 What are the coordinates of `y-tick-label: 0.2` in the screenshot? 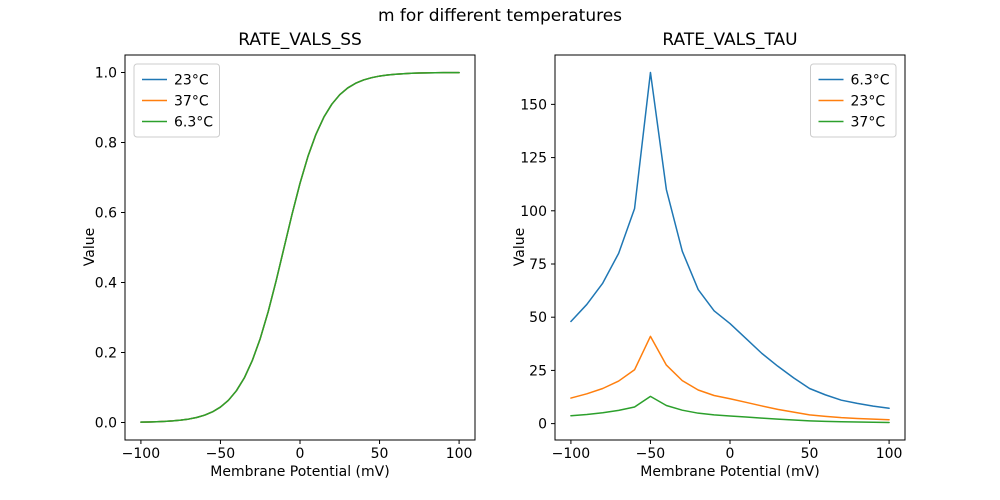 It's located at (106, 354).